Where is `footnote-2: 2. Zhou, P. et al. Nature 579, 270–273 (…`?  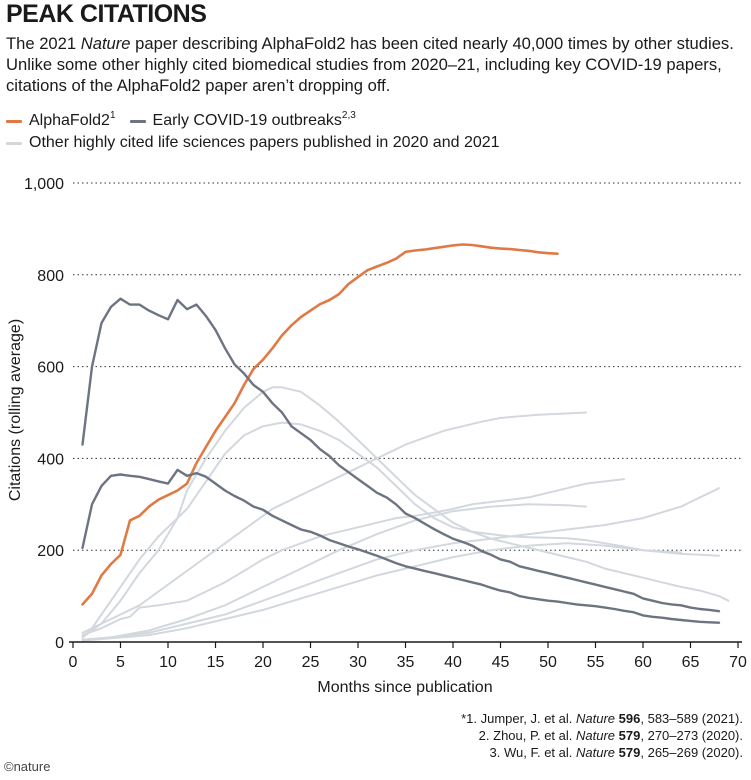 footnote-2: 2. Zhou, P. et al. Nature 579, 270–273 (… is located at coordinates (602, 735).